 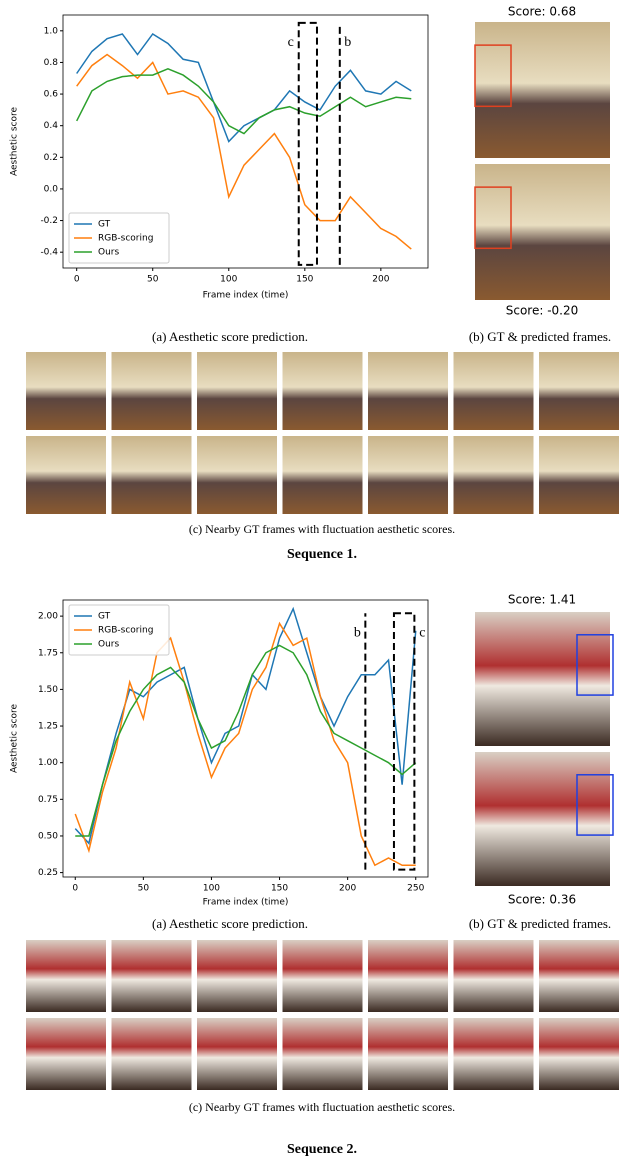 What do you see at coordinates (48, 763) in the screenshot?
I see `y-tick-label: 1.00` at bounding box center [48, 763].